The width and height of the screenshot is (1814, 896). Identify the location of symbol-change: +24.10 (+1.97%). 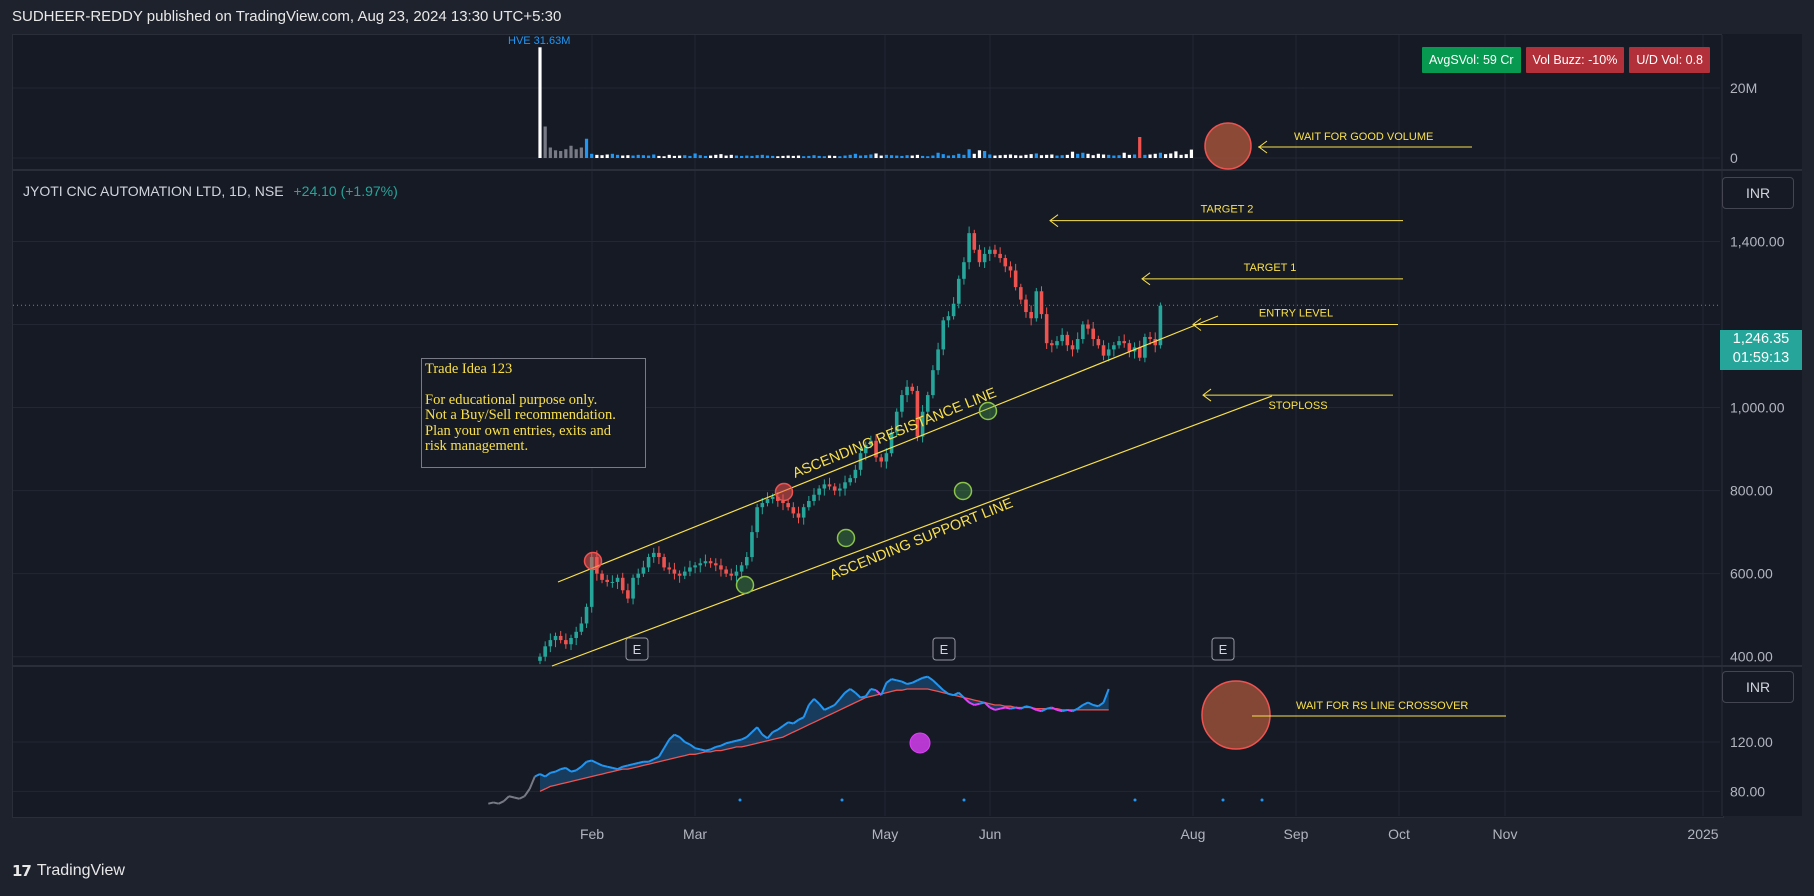
(345, 191).